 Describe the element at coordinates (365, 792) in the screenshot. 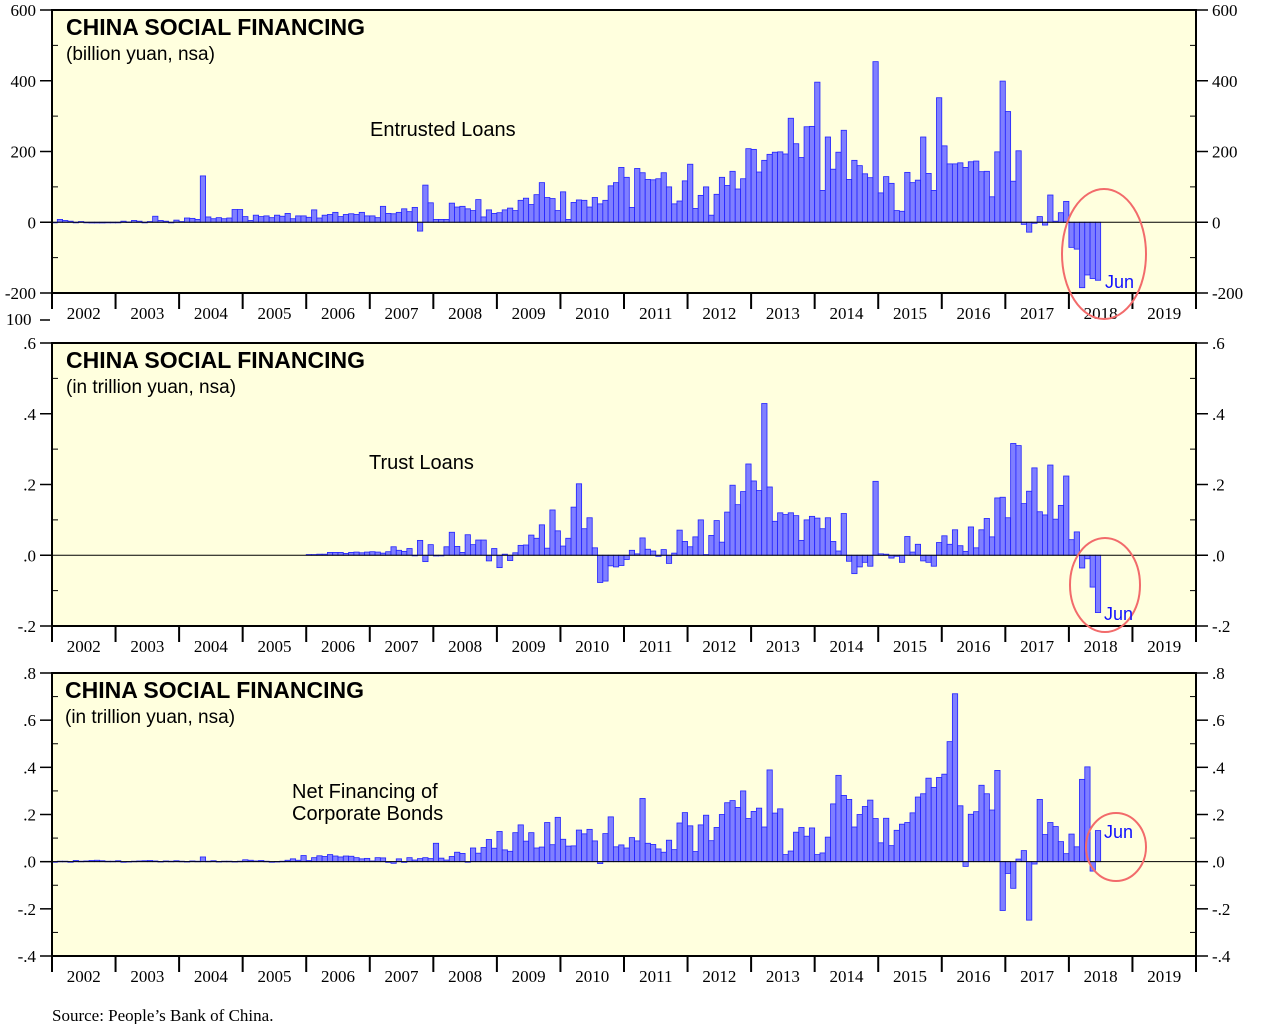

I see `series-label-line-1: Net Financing of` at that location.